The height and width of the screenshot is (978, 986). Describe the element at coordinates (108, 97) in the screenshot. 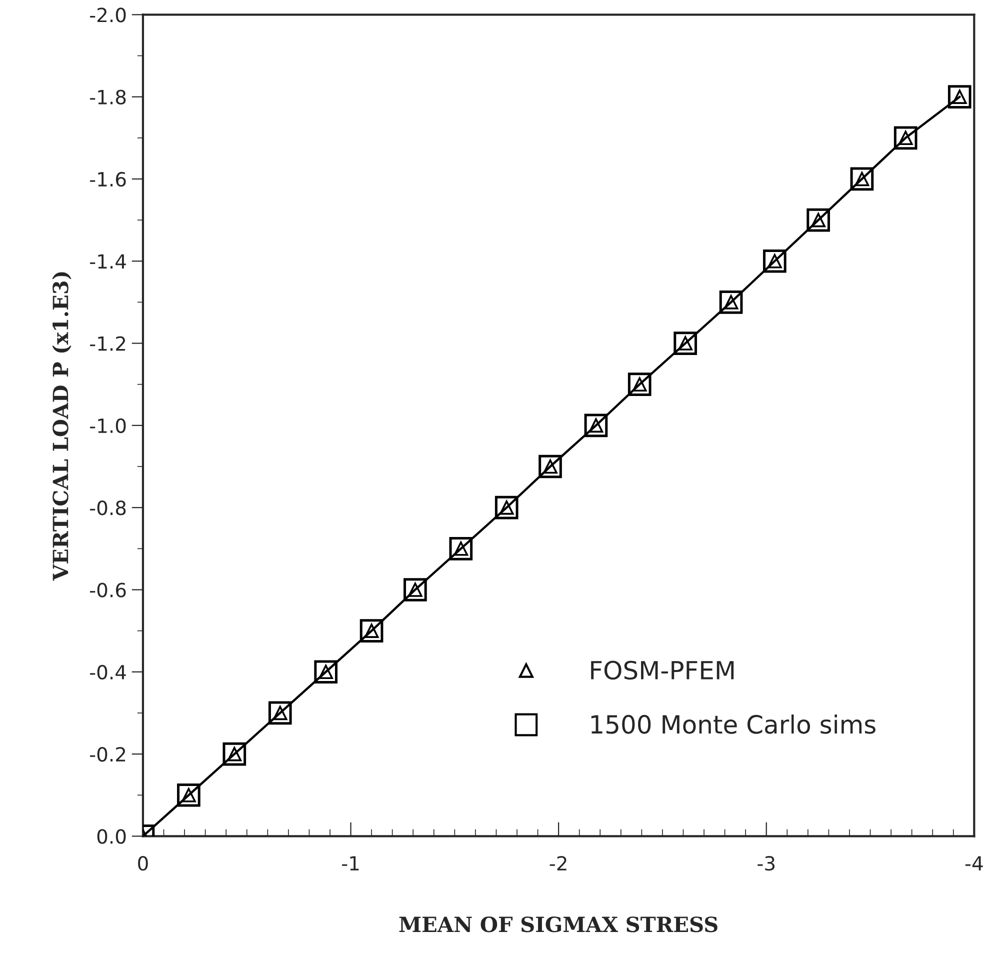

I see `y-tick-label: -1.8` at that location.